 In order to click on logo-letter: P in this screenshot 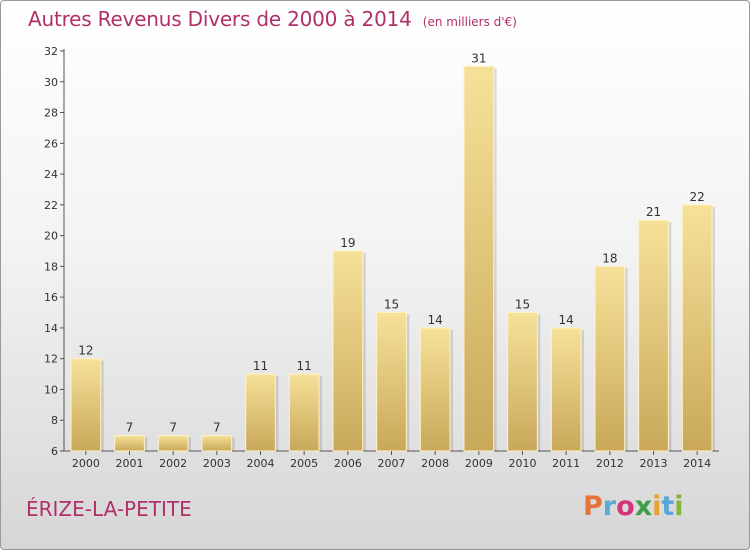, I will do `click(593, 506)`.